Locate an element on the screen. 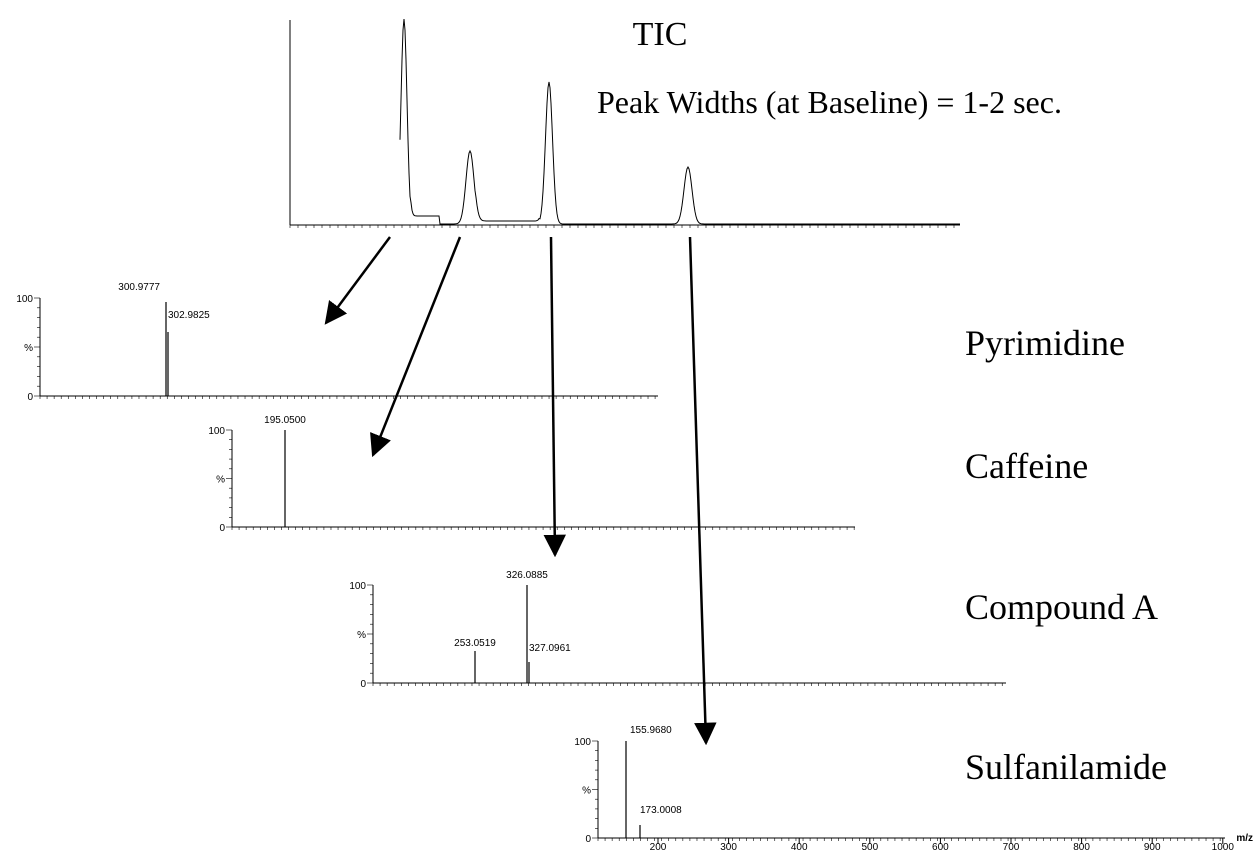 This screenshot has height=852, width=1255. subtitle: Peak Widths (at Baseline) = 1-2 sec. is located at coordinates (829, 102).